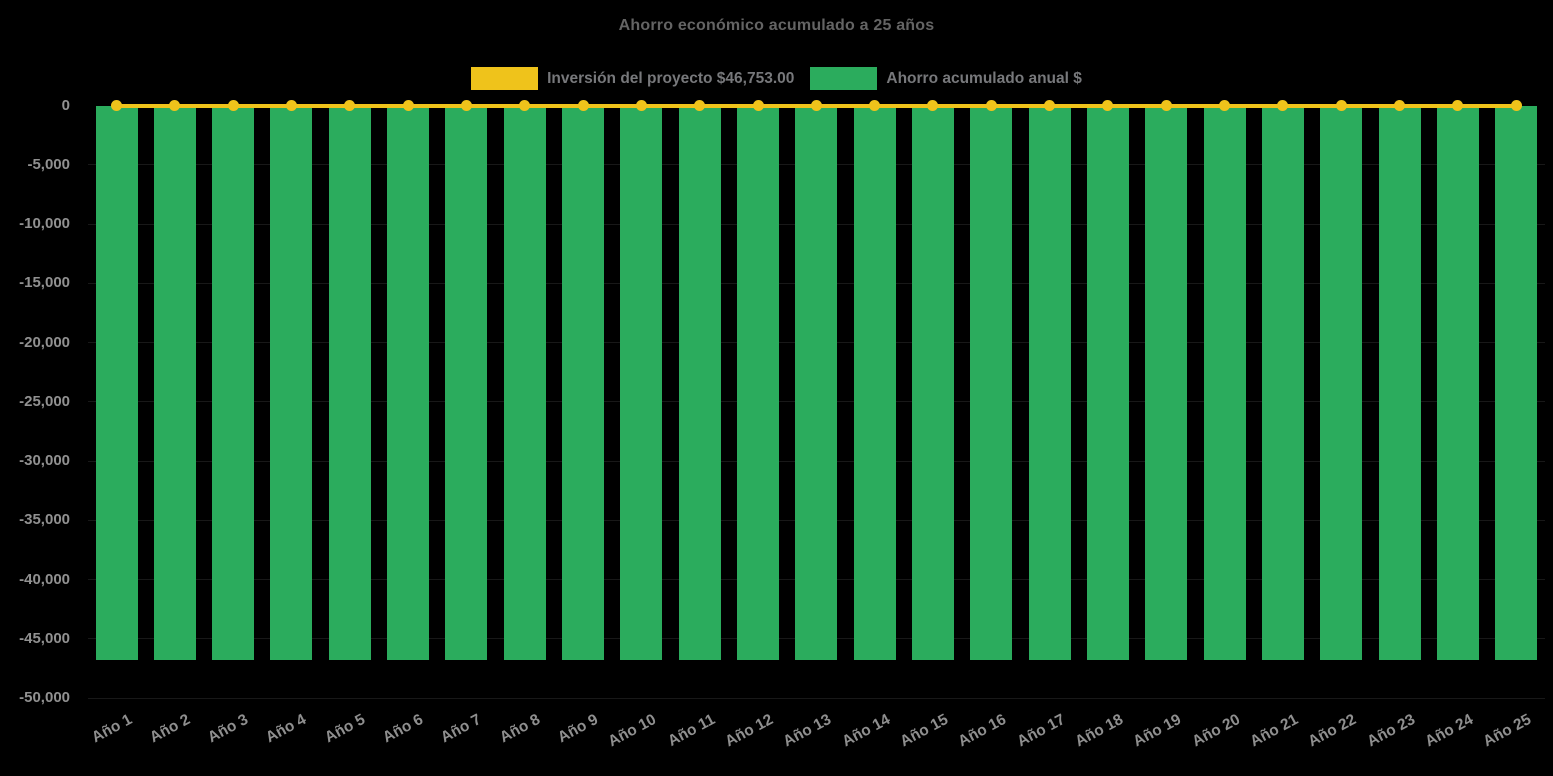  What do you see at coordinates (228, 729) in the screenshot?
I see `x-tick-label: Año 3` at bounding box center [228, 729].